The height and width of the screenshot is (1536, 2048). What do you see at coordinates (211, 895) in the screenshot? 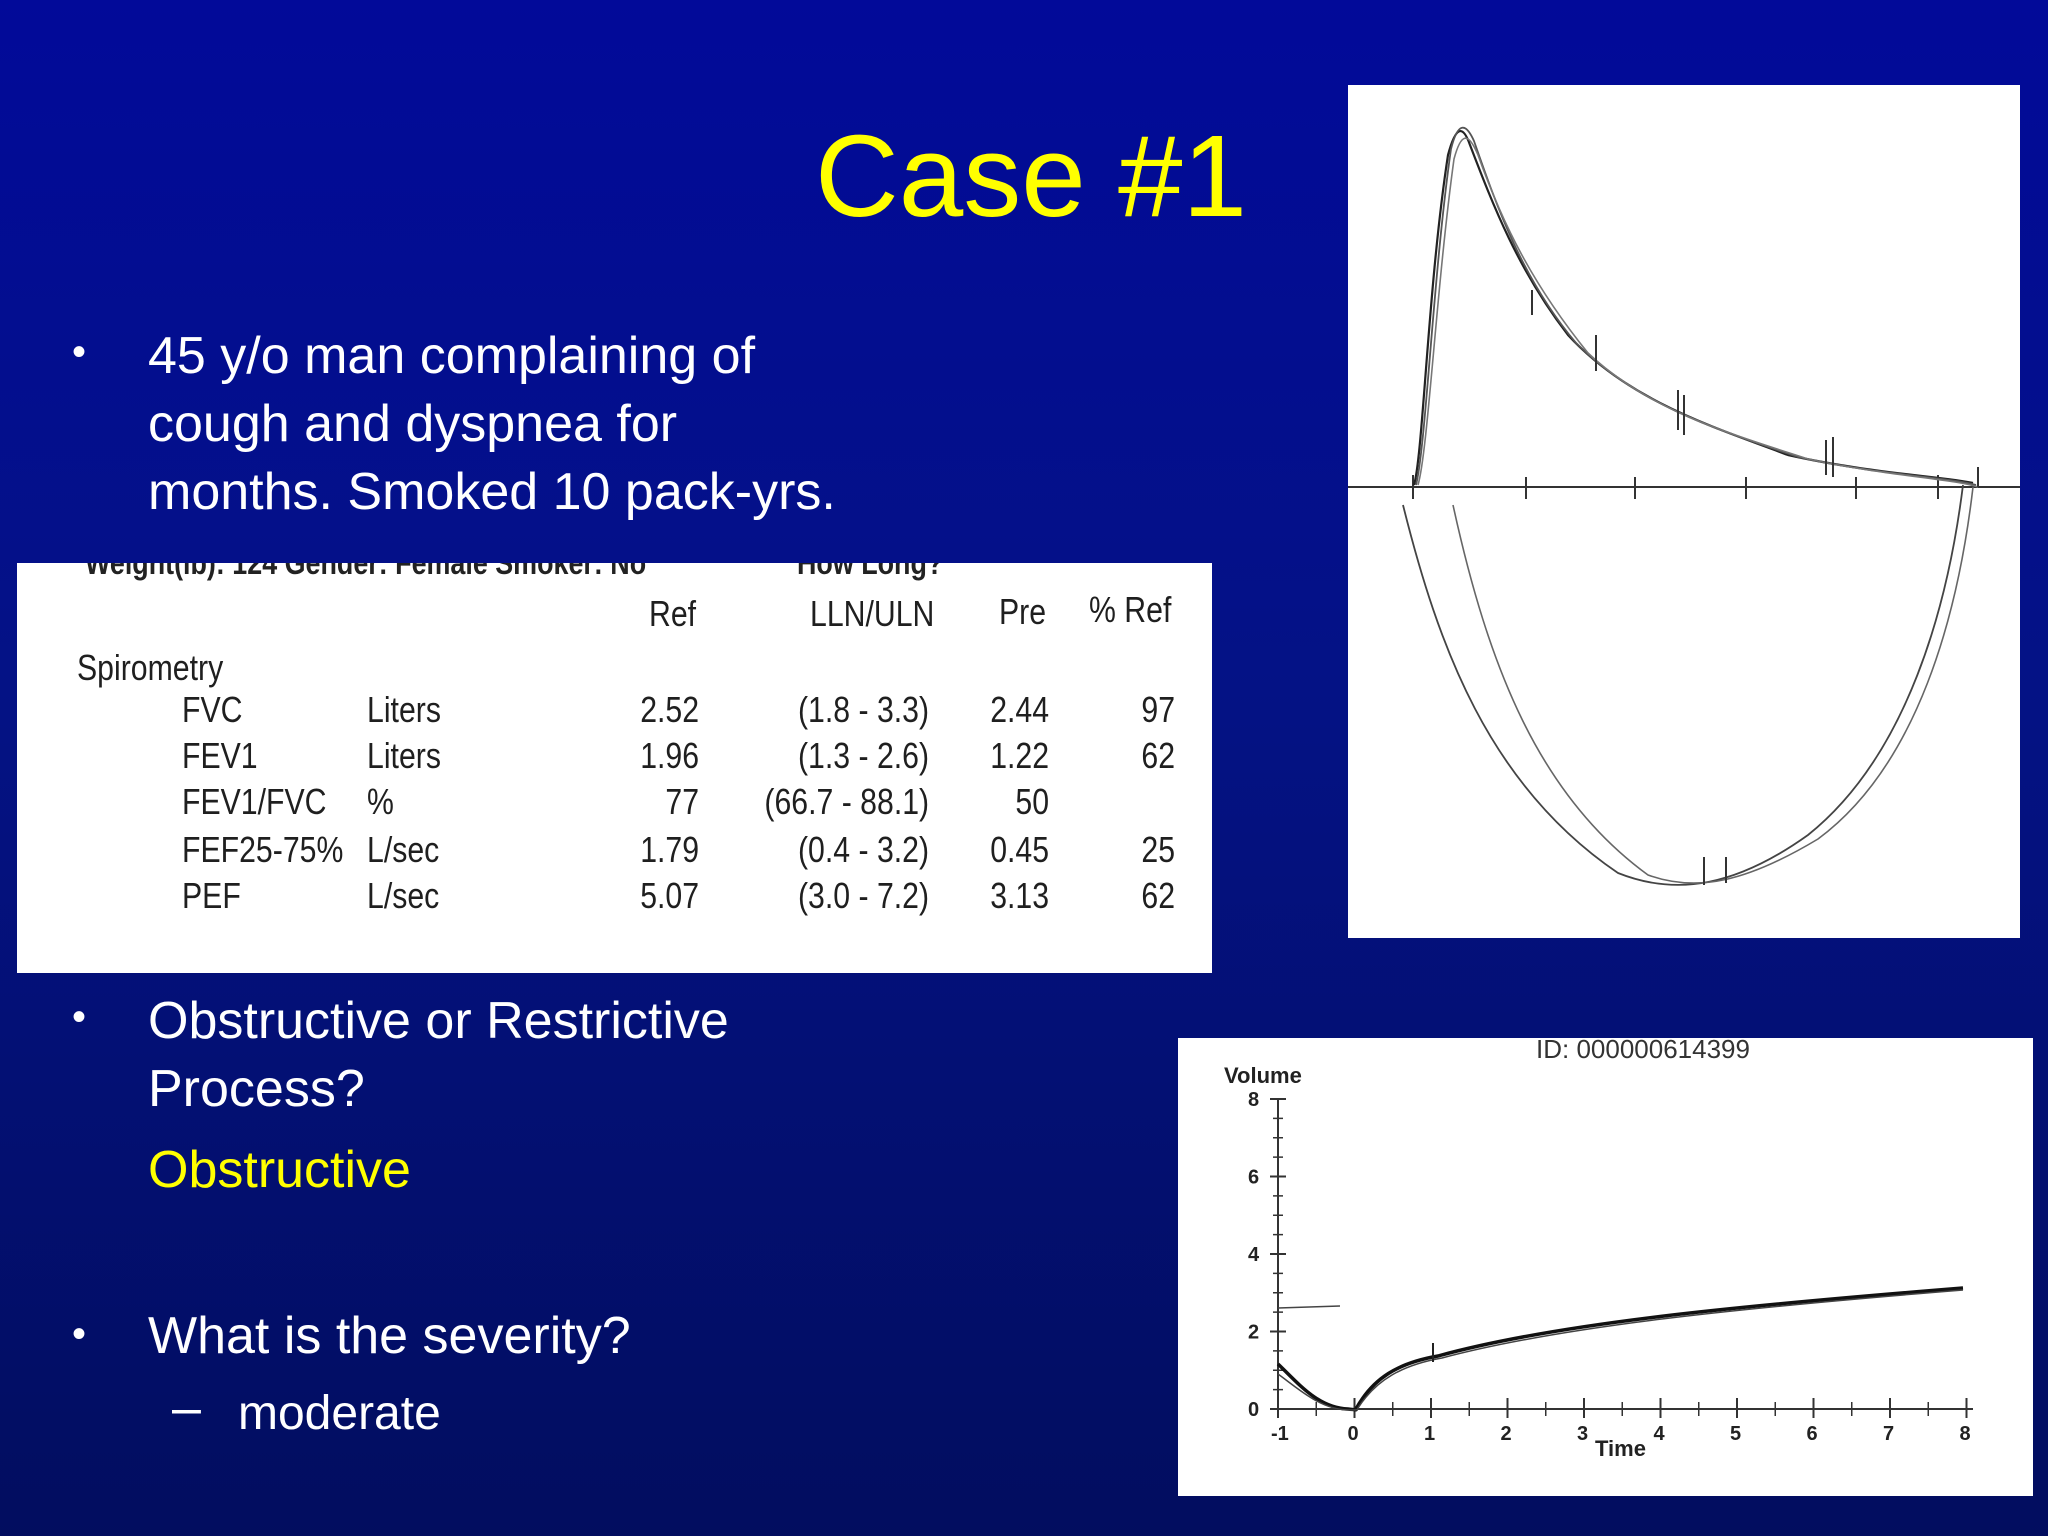
I see `row-name: PEF` at bounding box center [211, 895].